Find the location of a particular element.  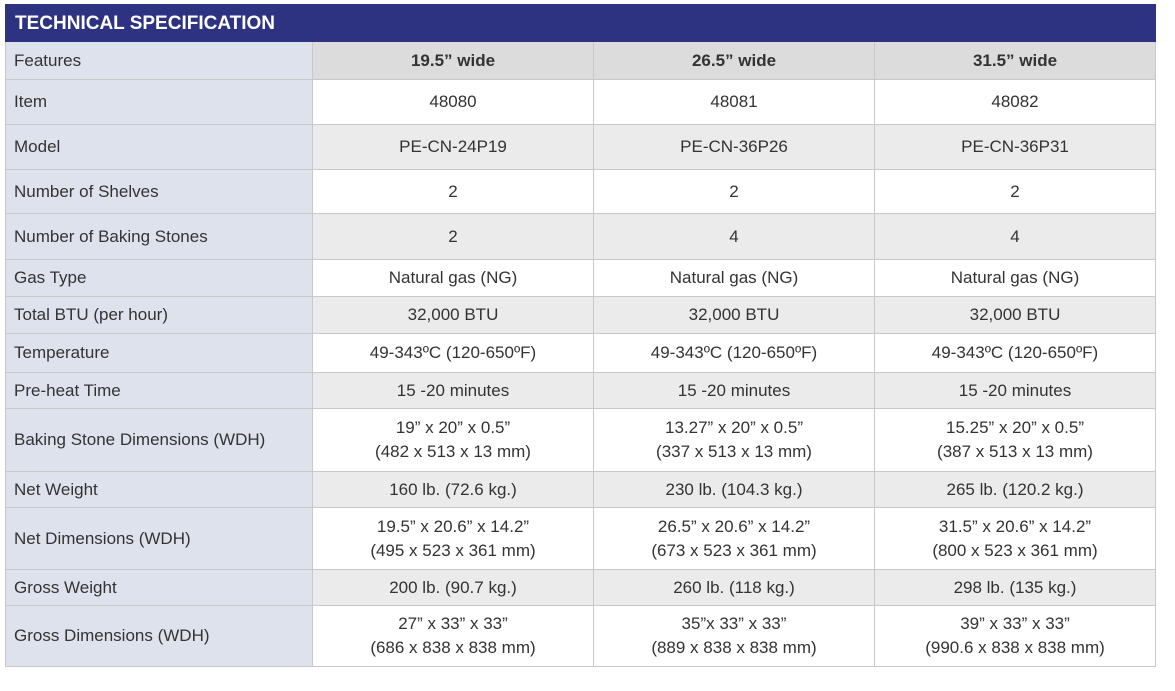

cell-text: Gas Type is located at coordinates (50, 277).